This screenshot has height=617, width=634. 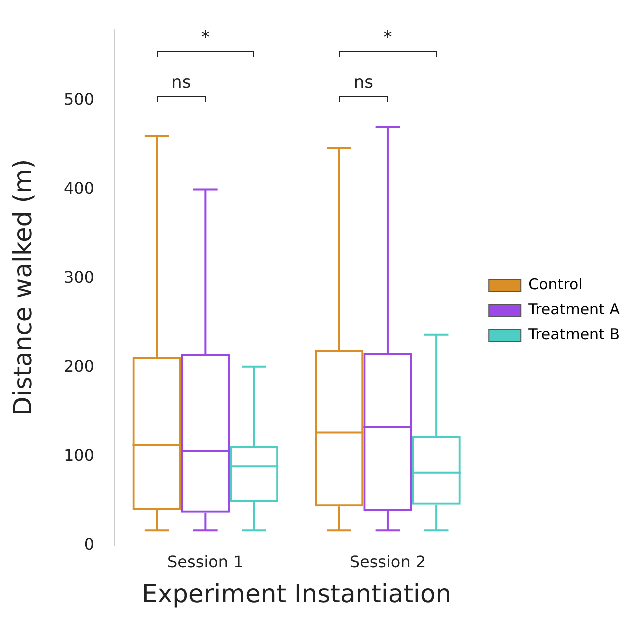 I want to click on x-tick-label: Session 2, so click(x=388, y=562).